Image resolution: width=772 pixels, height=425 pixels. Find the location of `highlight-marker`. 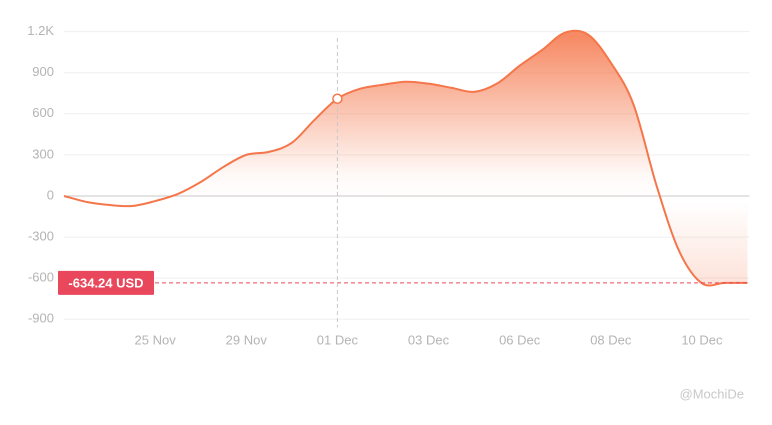

highlight-marker is located at coordinates (337, 98).